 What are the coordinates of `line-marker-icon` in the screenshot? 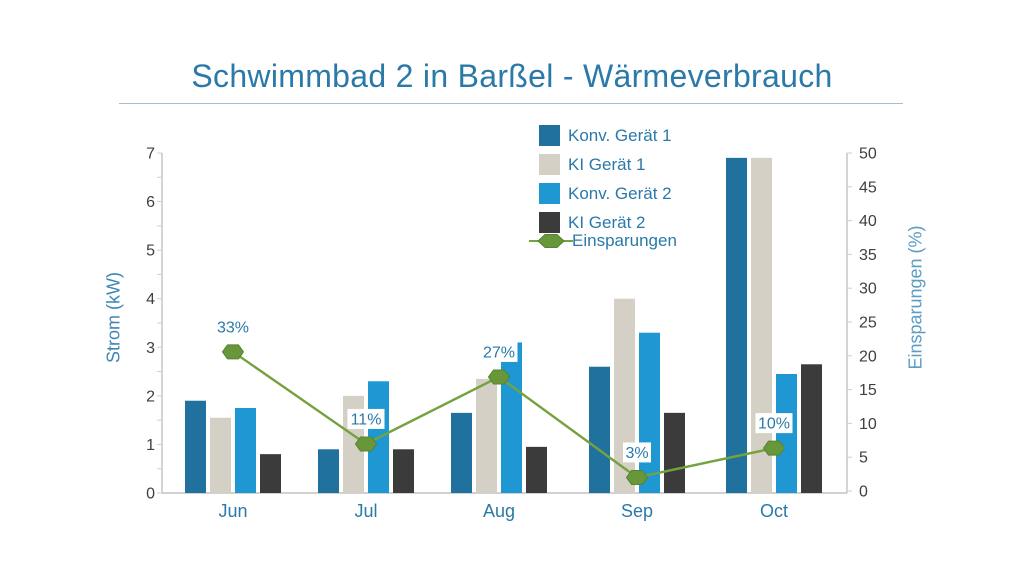 It's located at (551, 241).